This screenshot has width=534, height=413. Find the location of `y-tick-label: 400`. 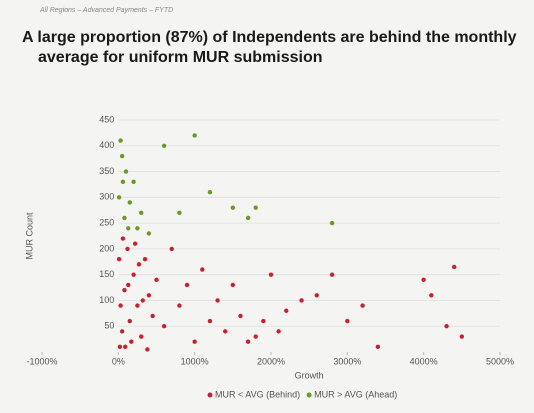

y-tick-label: 400 is located at coordinates (106, 145).